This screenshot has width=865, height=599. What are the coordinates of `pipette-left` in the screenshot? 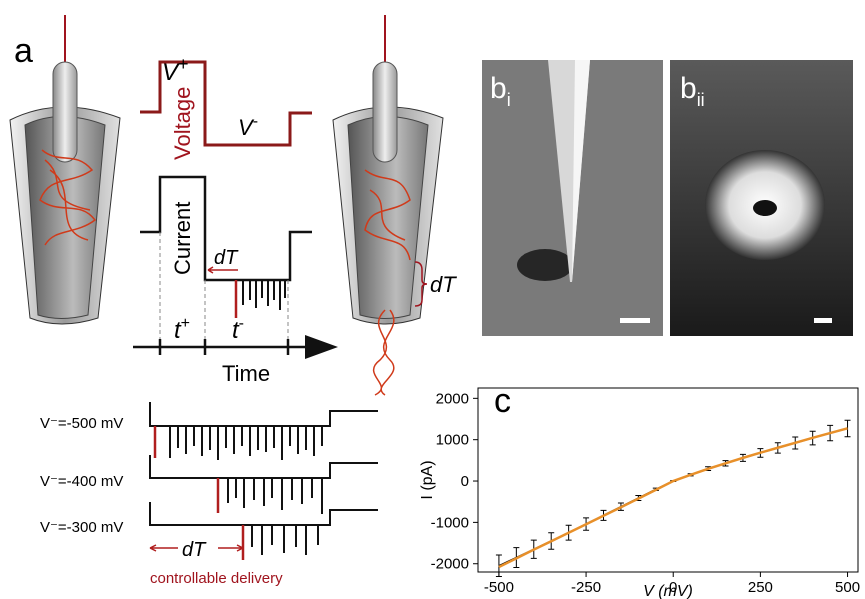 It's located at (65, 170).